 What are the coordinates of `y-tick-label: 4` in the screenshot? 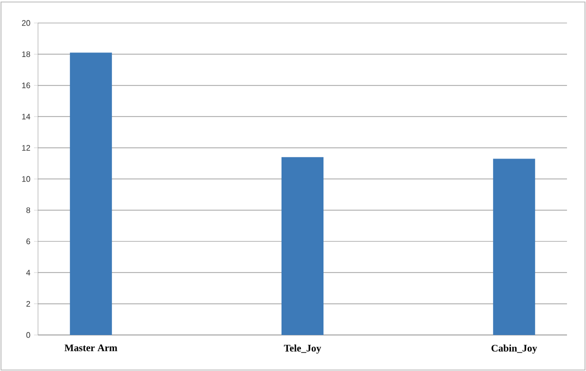 It's located at (28, 273).